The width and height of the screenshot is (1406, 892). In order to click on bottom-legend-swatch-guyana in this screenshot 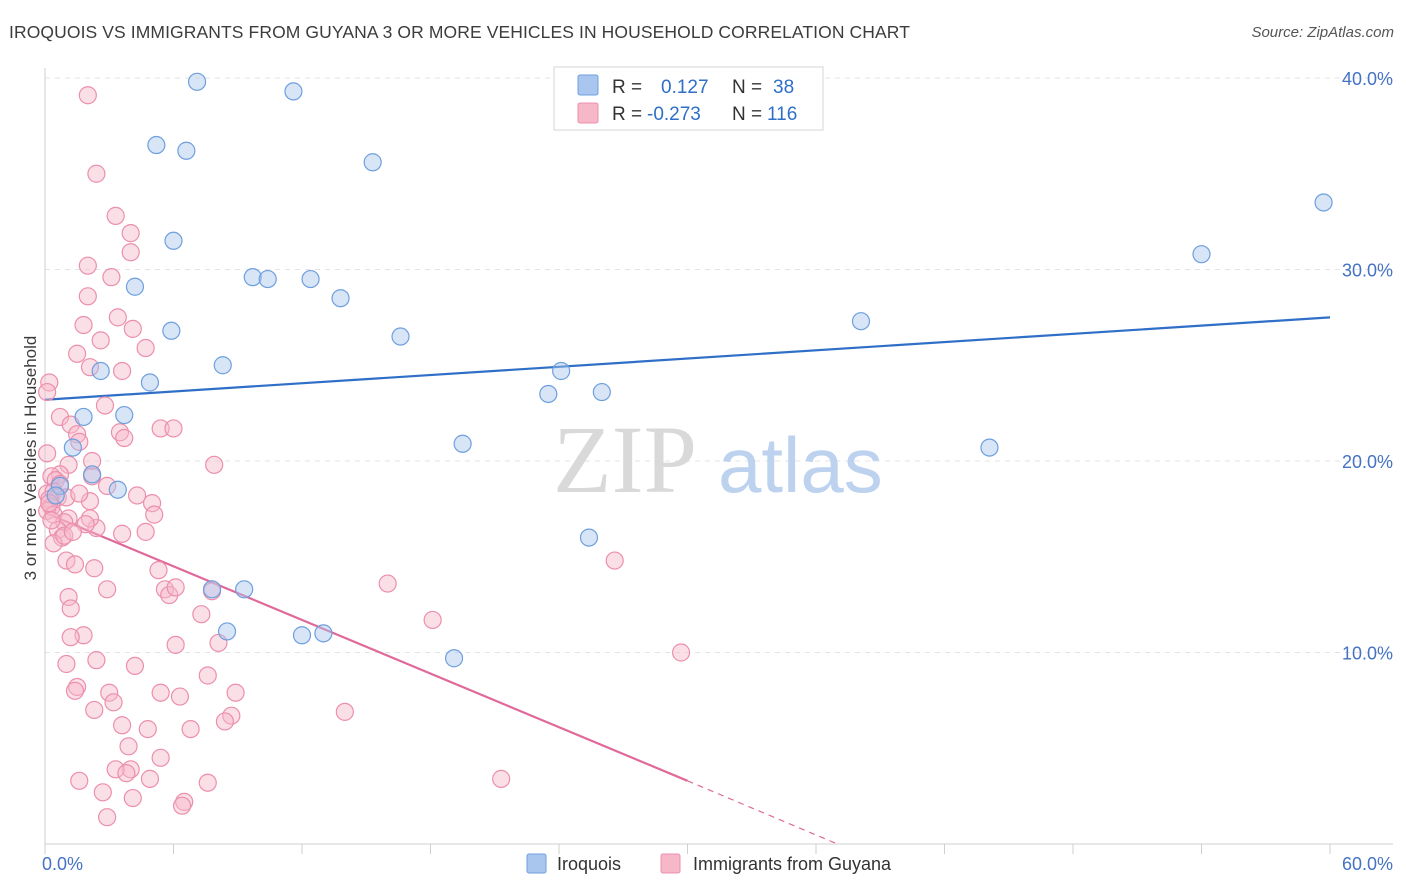, I will do `click(670, 863)`.